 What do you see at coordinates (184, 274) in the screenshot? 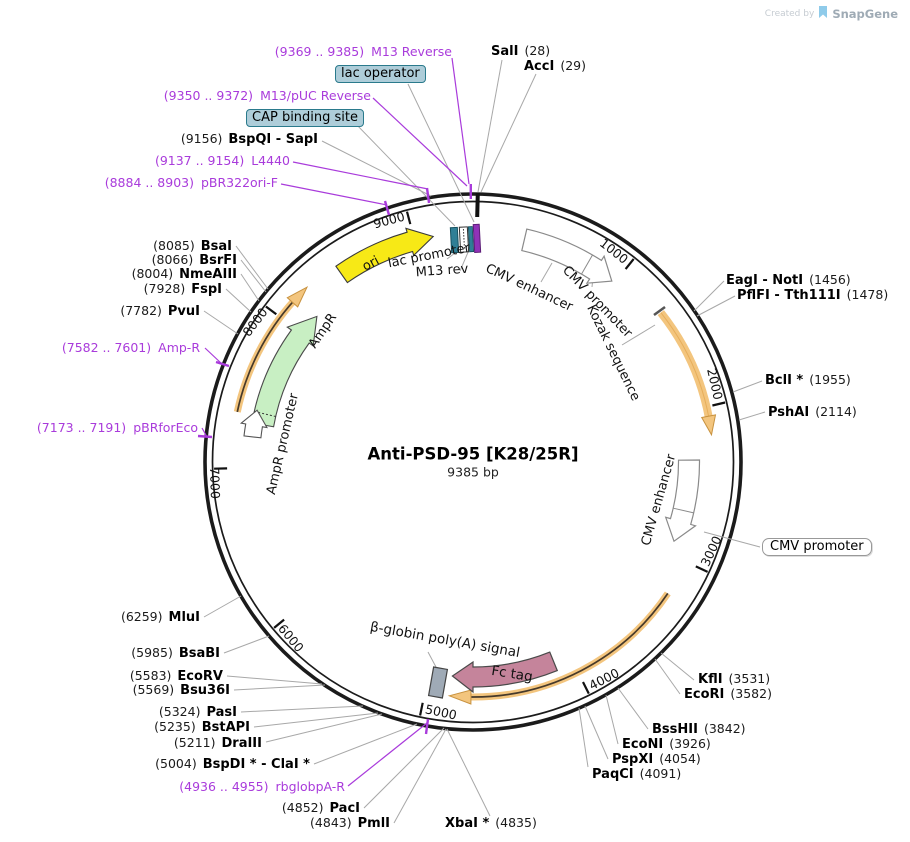
I see `site-label-nmeaiii: (8004) NmeAIII` at bounding box center [184, 274].